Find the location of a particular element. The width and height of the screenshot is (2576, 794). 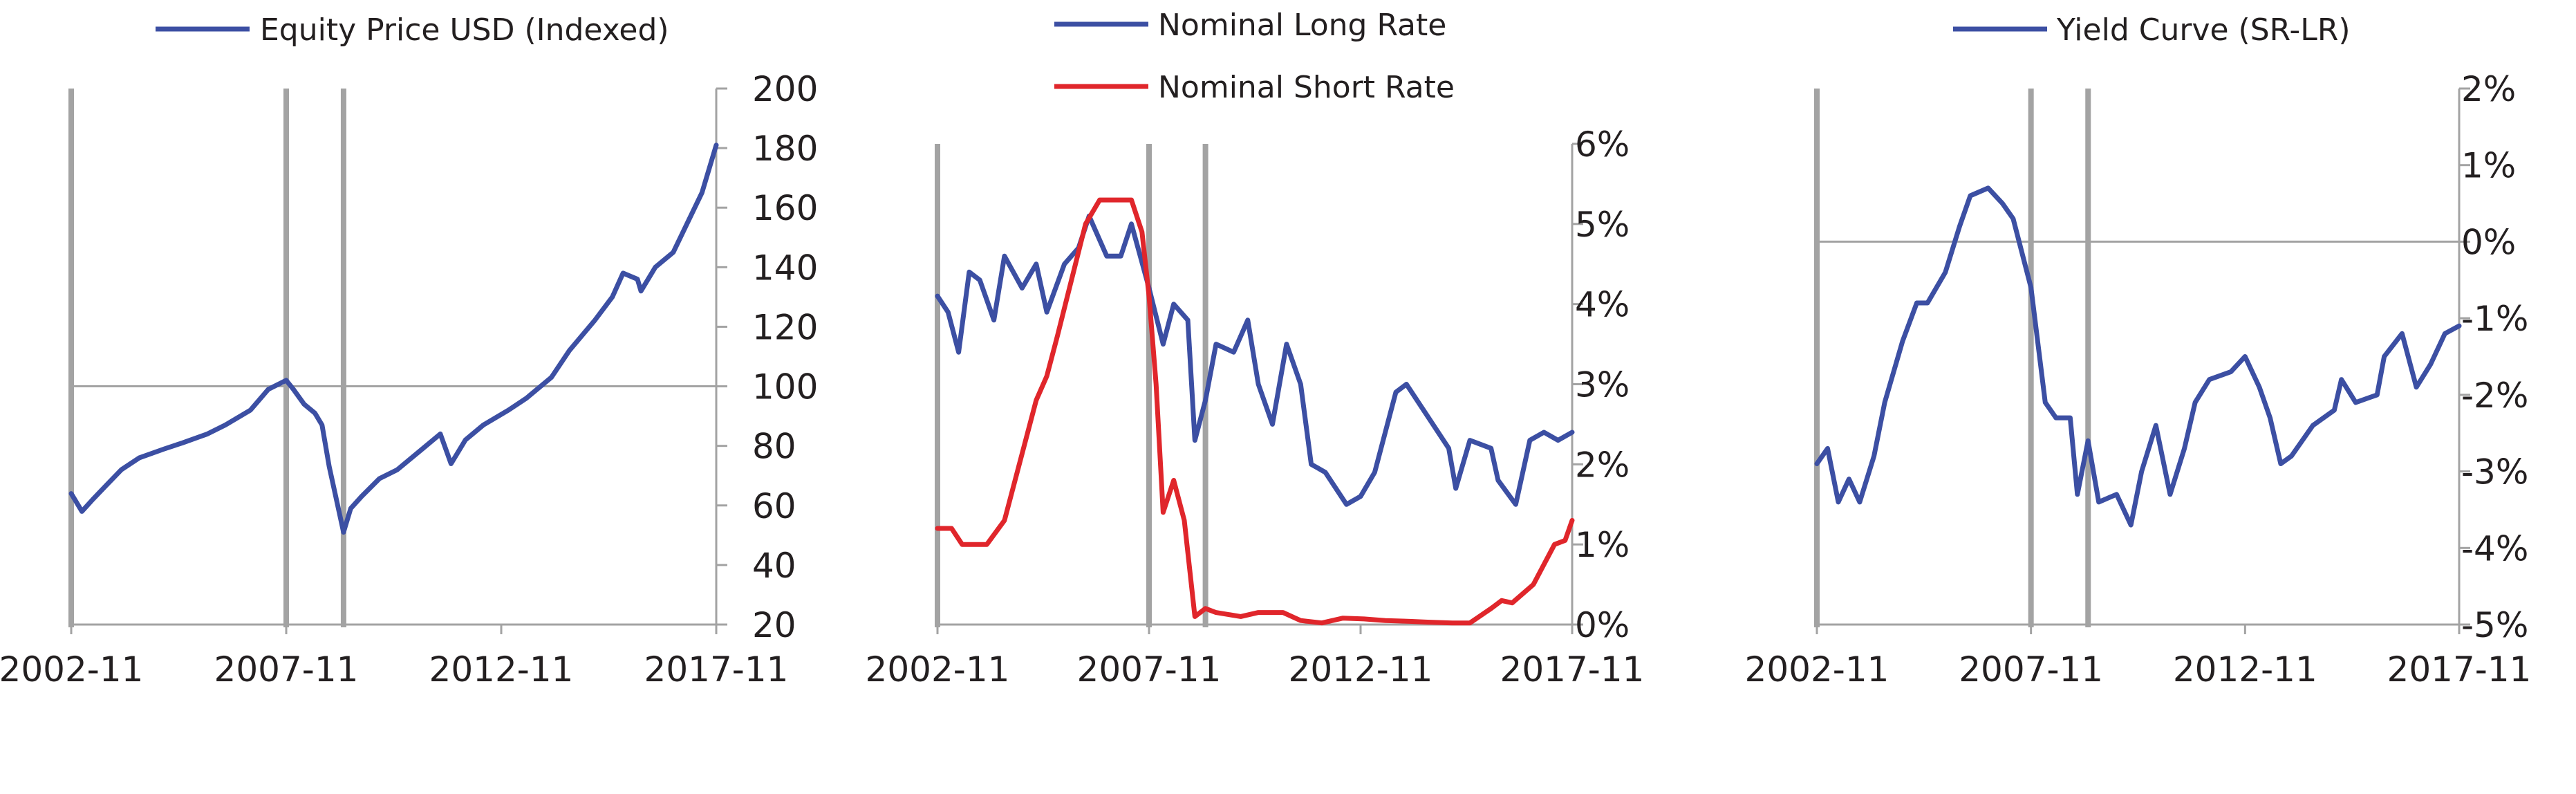

legend-label: Nominal Long Rate is located at coordinates (1302, 25).